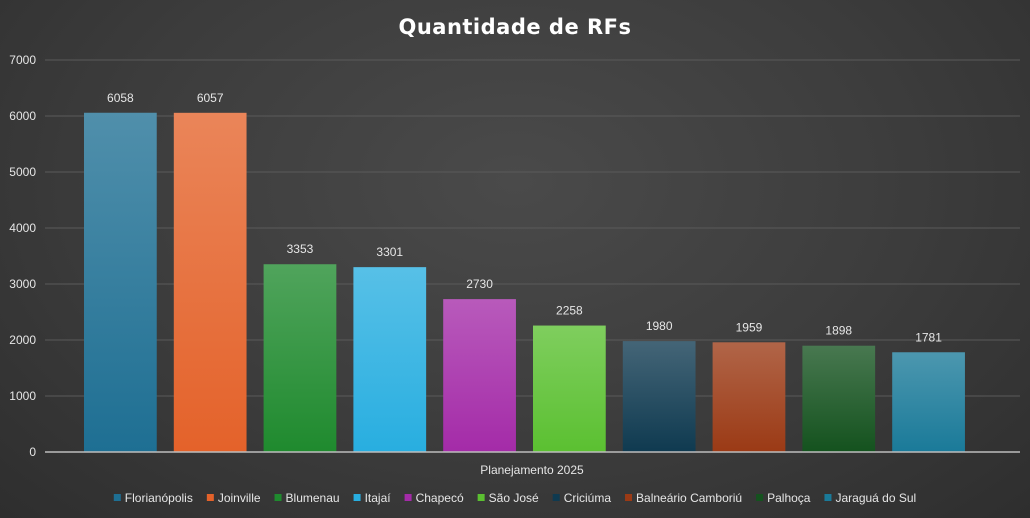  I want to click on data-label: 2258, so click(569, 311).